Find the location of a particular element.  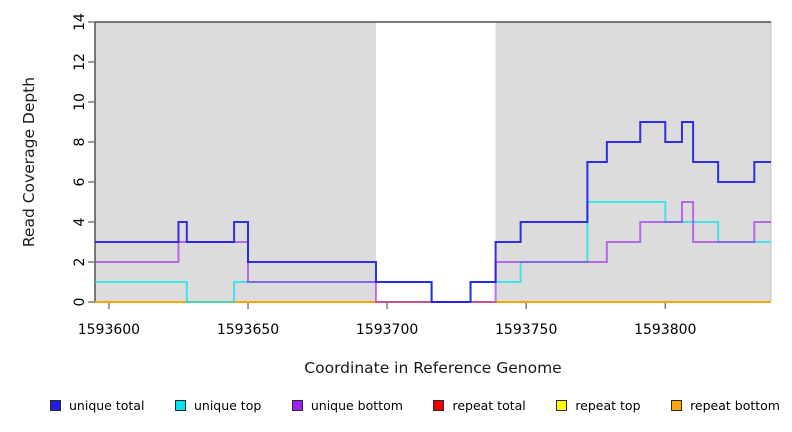

svg-text: 8 is located at coordinates (80, 142).